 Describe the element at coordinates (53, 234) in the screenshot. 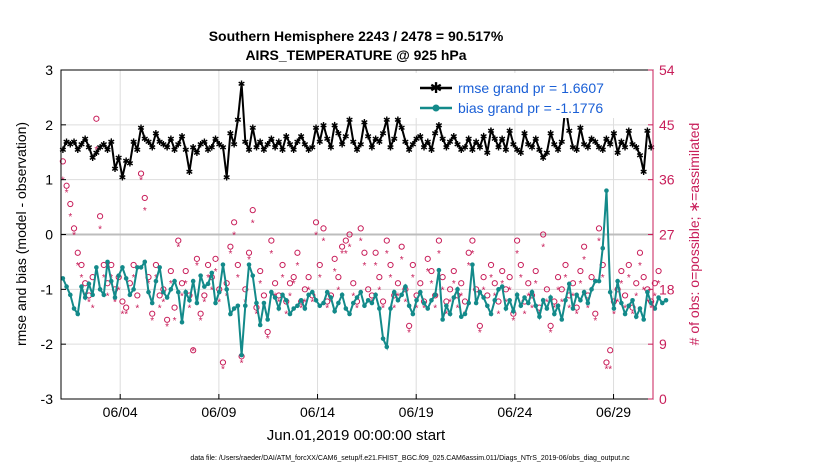

I see `left-axis: -3 -2 -1 0 1 2 3` at that location.